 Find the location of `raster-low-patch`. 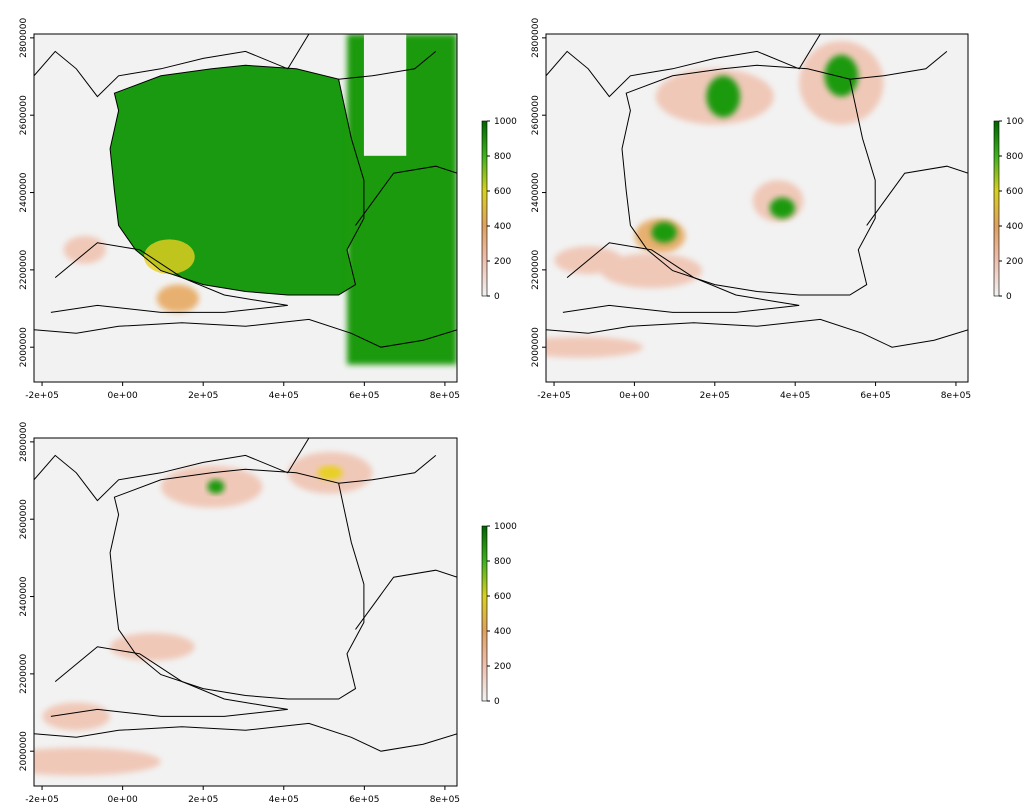

raster-low-patch is located at coordinates (84, 249).